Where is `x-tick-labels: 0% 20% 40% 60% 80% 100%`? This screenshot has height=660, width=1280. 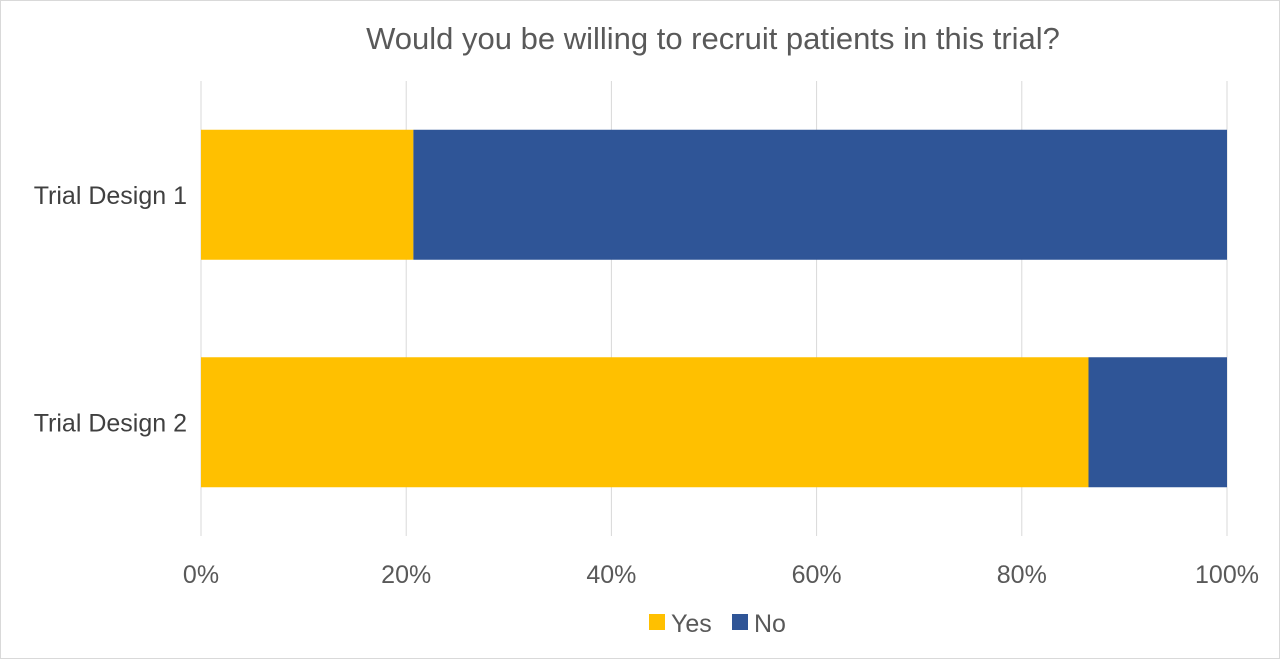
x-tick-labels: 0% 20% 40% 60% 80% 100% is located at coordinates (721, 575).